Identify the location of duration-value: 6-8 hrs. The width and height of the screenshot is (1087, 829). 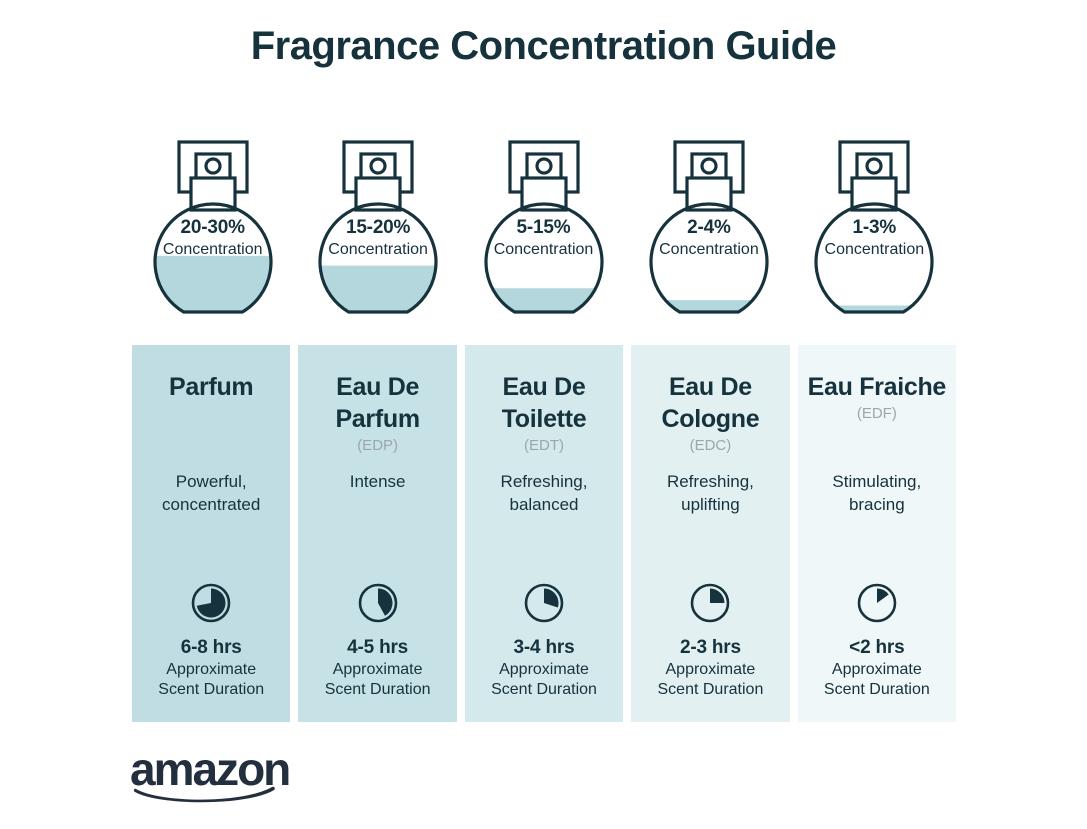
(211, 647).